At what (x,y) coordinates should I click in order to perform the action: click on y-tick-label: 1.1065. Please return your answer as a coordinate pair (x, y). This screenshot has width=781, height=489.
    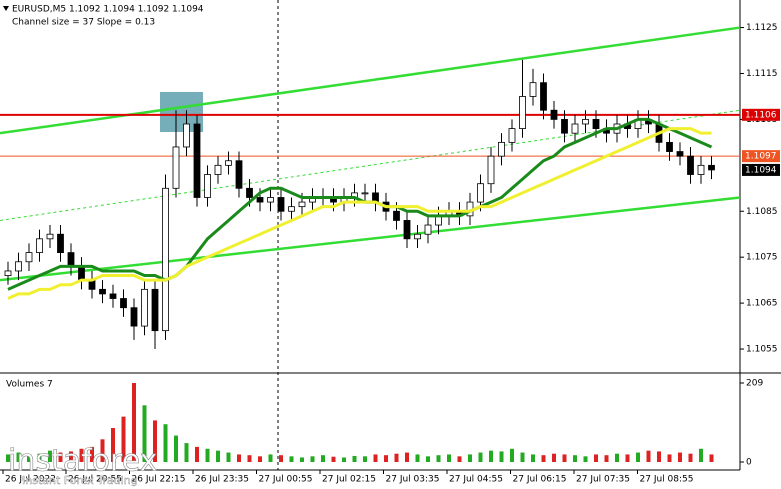
    Looking at the image, I should click on (762, 304).